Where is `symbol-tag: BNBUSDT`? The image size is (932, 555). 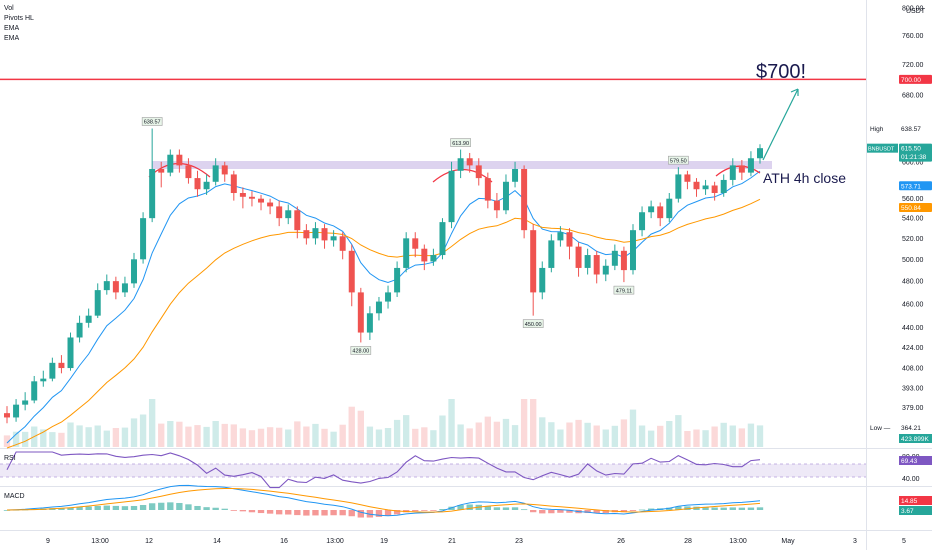
symbol-tag: BNBUSDT is located at coordinates (882, 148).